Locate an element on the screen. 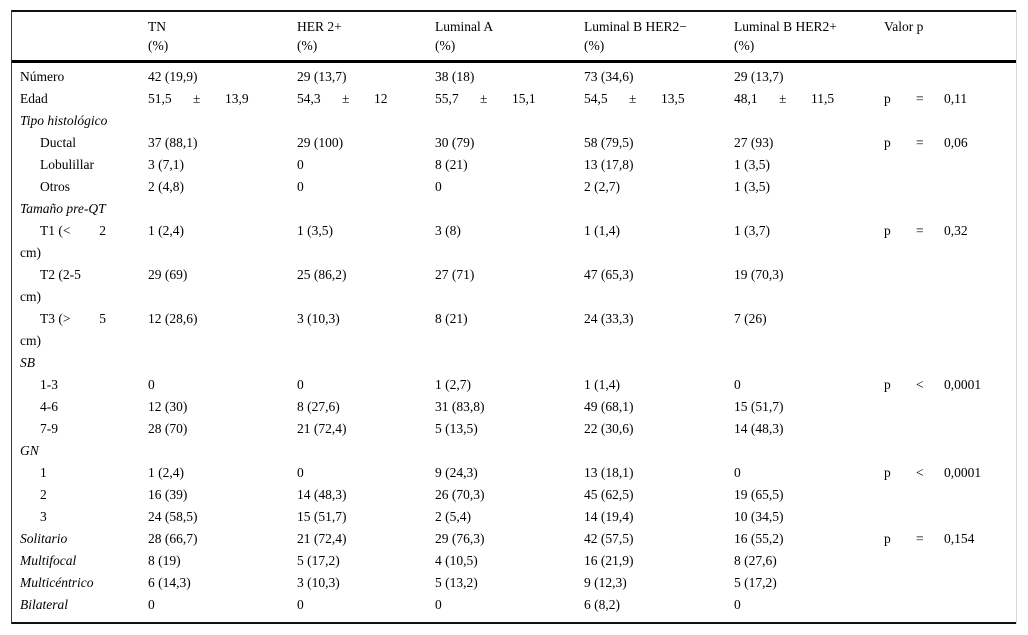 The image size is (1028, 635). table-row-gn: GN is located at coordinates (514, 451).